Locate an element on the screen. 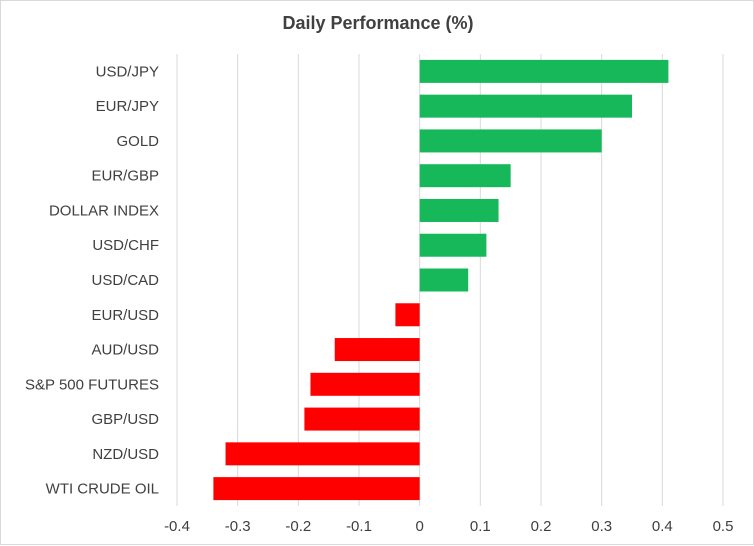 The image size is (754, 546). category-label: GBP/USD is located at coordinates (125, 419).